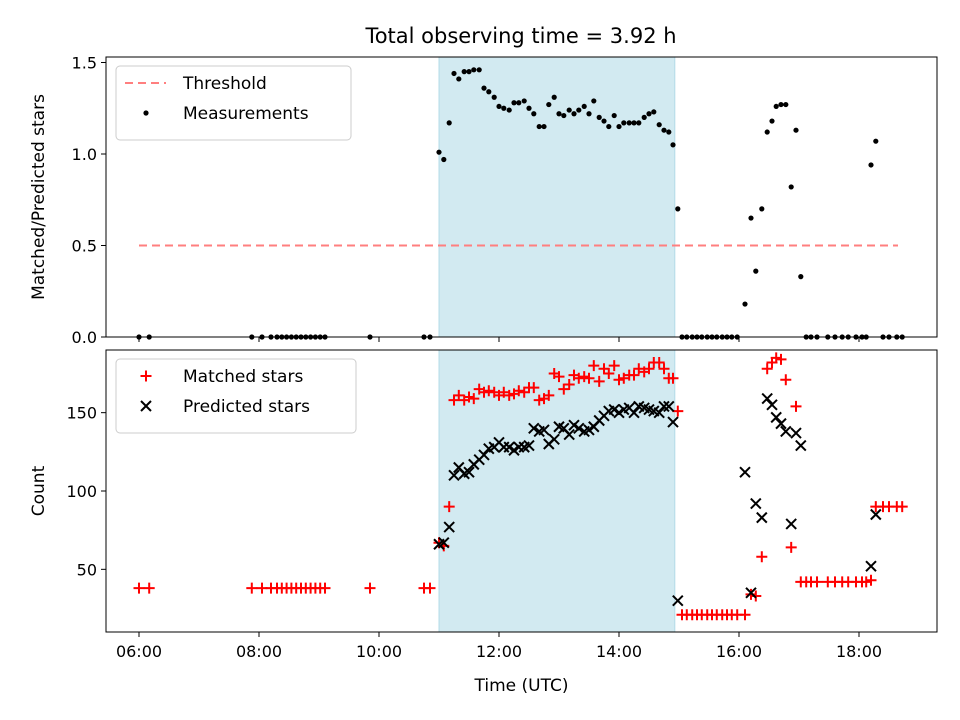 The image size is (960, 720). Describe the element at coordinates (557, 491) in the screenshot. I see `observing-window-band` at that location.